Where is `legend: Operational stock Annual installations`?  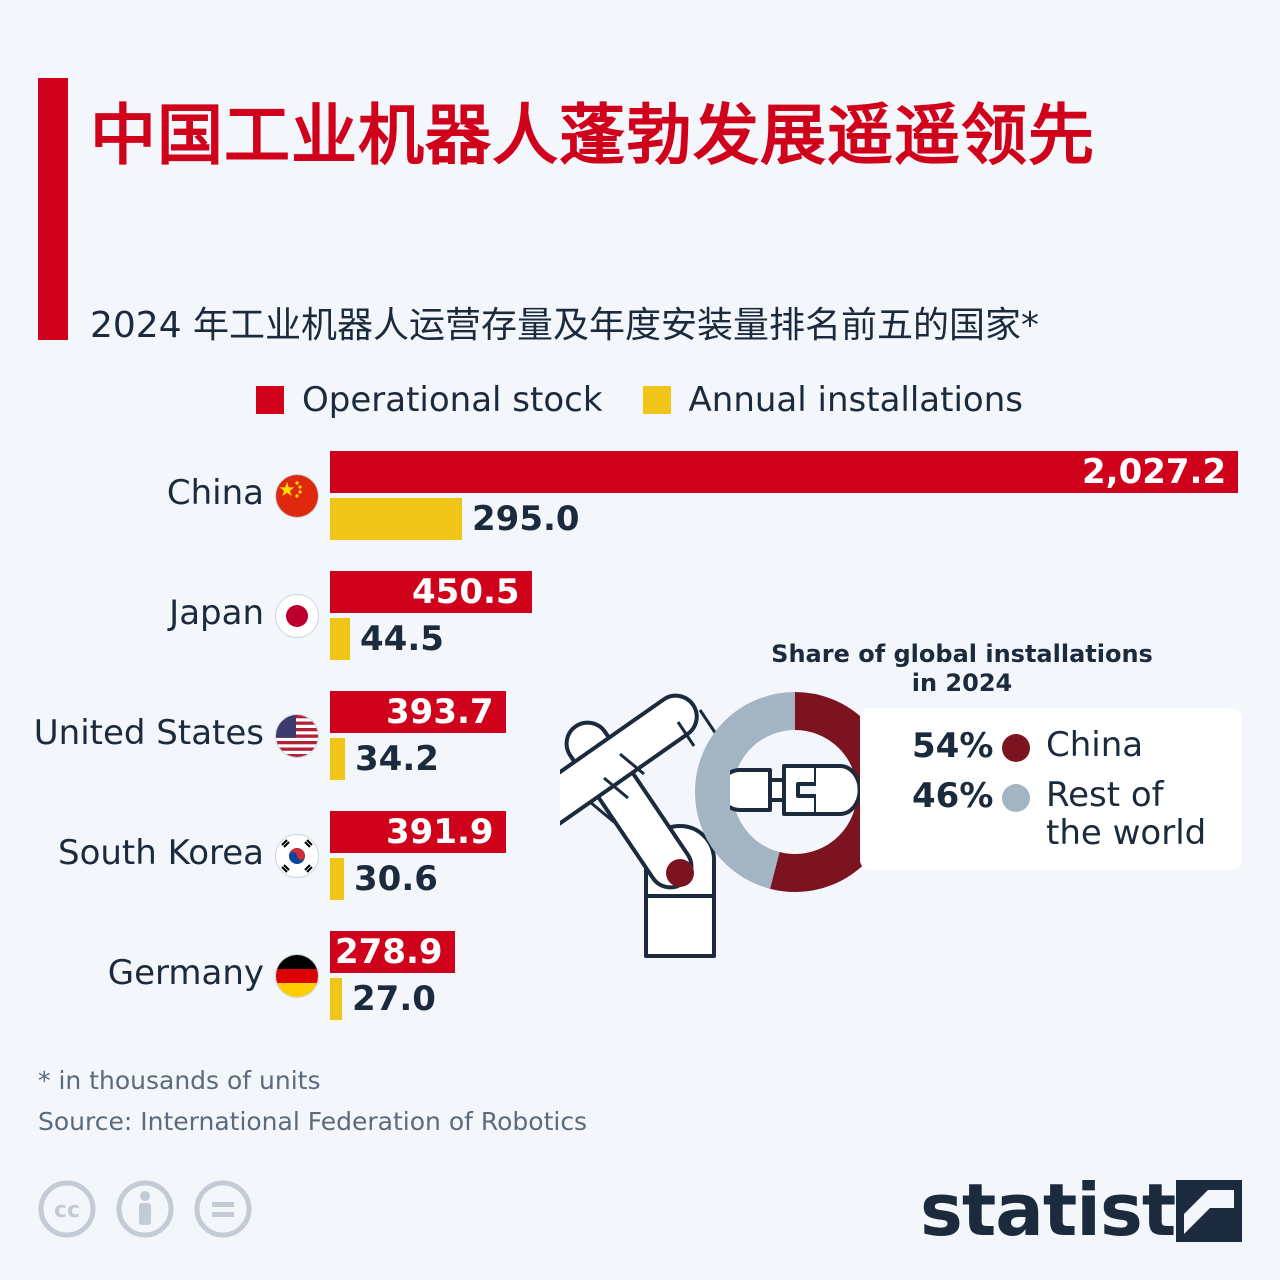
legend: Operational stock Annual installations is located at coordinates (659, 400).